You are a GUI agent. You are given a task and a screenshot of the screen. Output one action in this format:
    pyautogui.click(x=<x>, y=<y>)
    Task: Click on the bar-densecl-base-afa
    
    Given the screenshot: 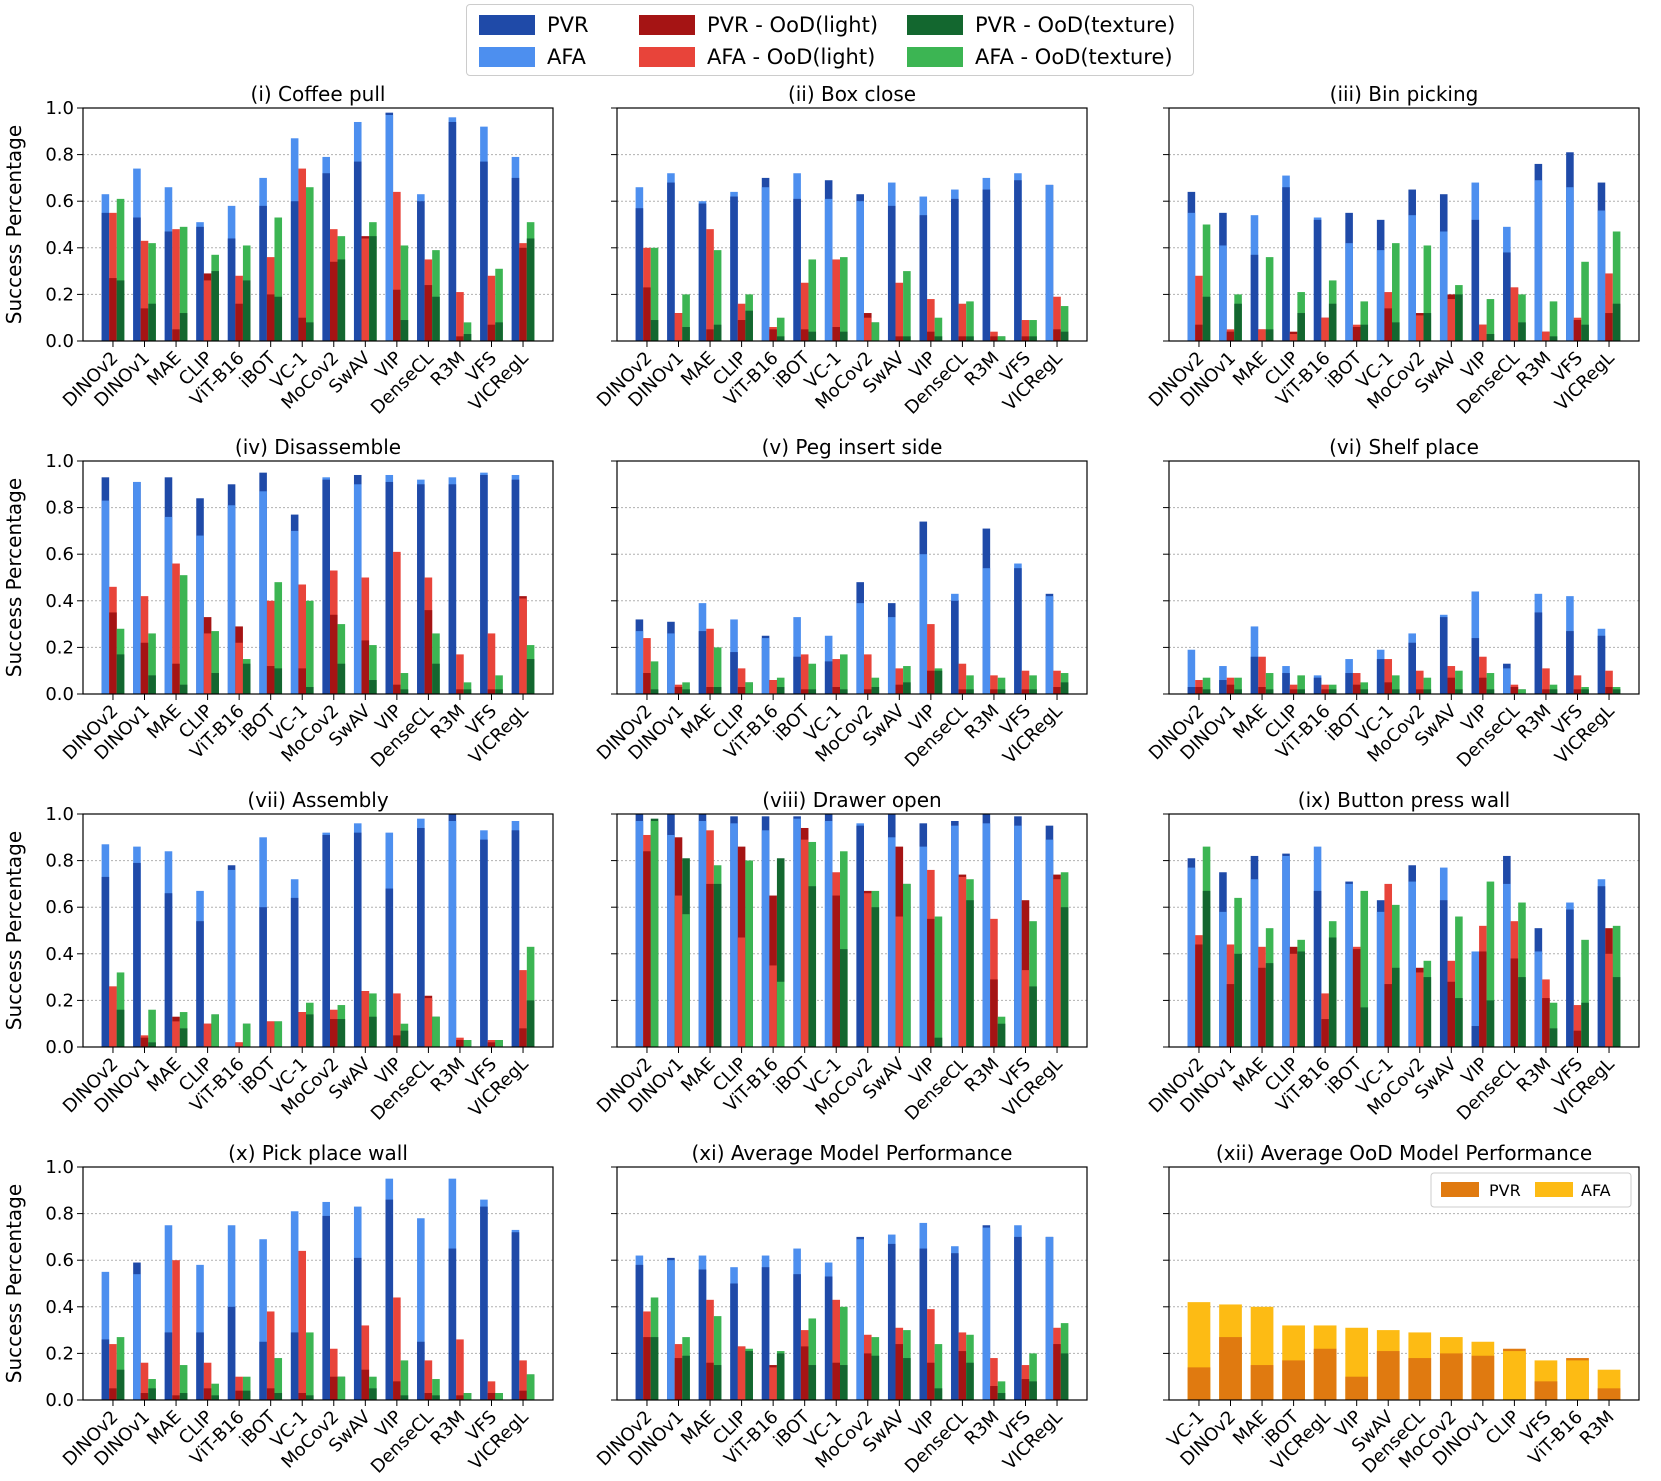 What is the action you would take?
    pyautogui.click(x=1507, y=965)
    